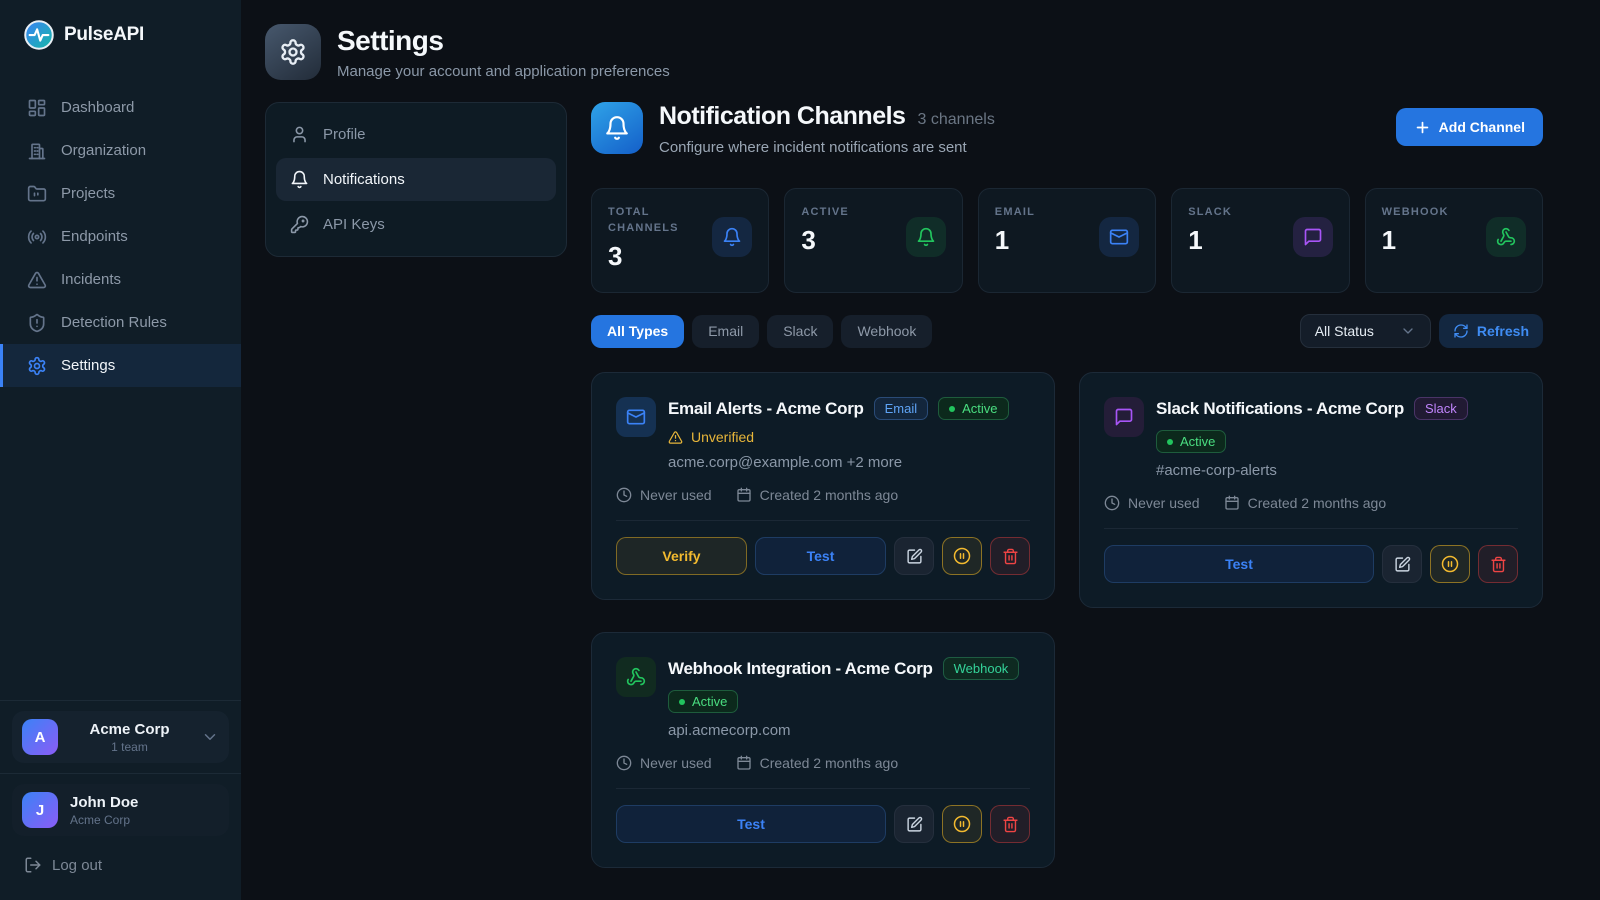 The height and width of the screenshot is (900, 1600). Describe the element at coordinates (825, 212) in the screenshot. I see `stat-label: ACTIVE` at that location.